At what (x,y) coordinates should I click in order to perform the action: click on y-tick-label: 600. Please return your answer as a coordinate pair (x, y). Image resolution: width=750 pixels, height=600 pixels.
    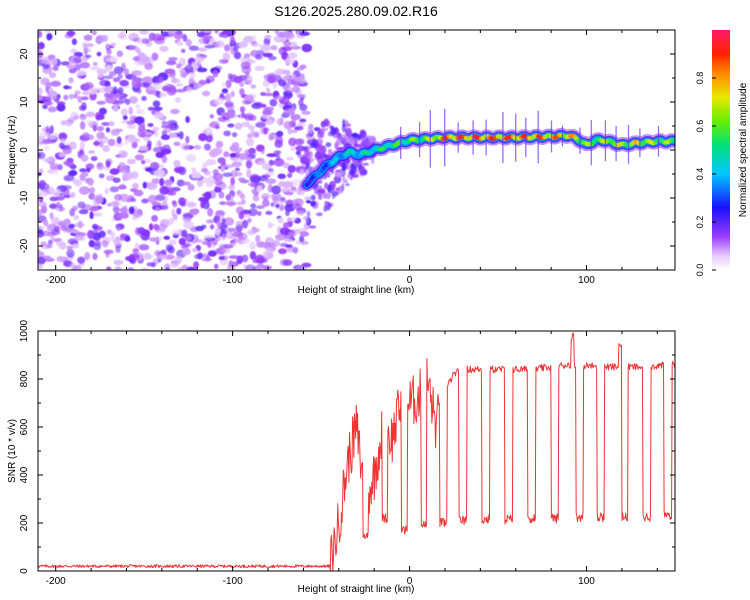
    Looking at the image, I should click on (24, 426).